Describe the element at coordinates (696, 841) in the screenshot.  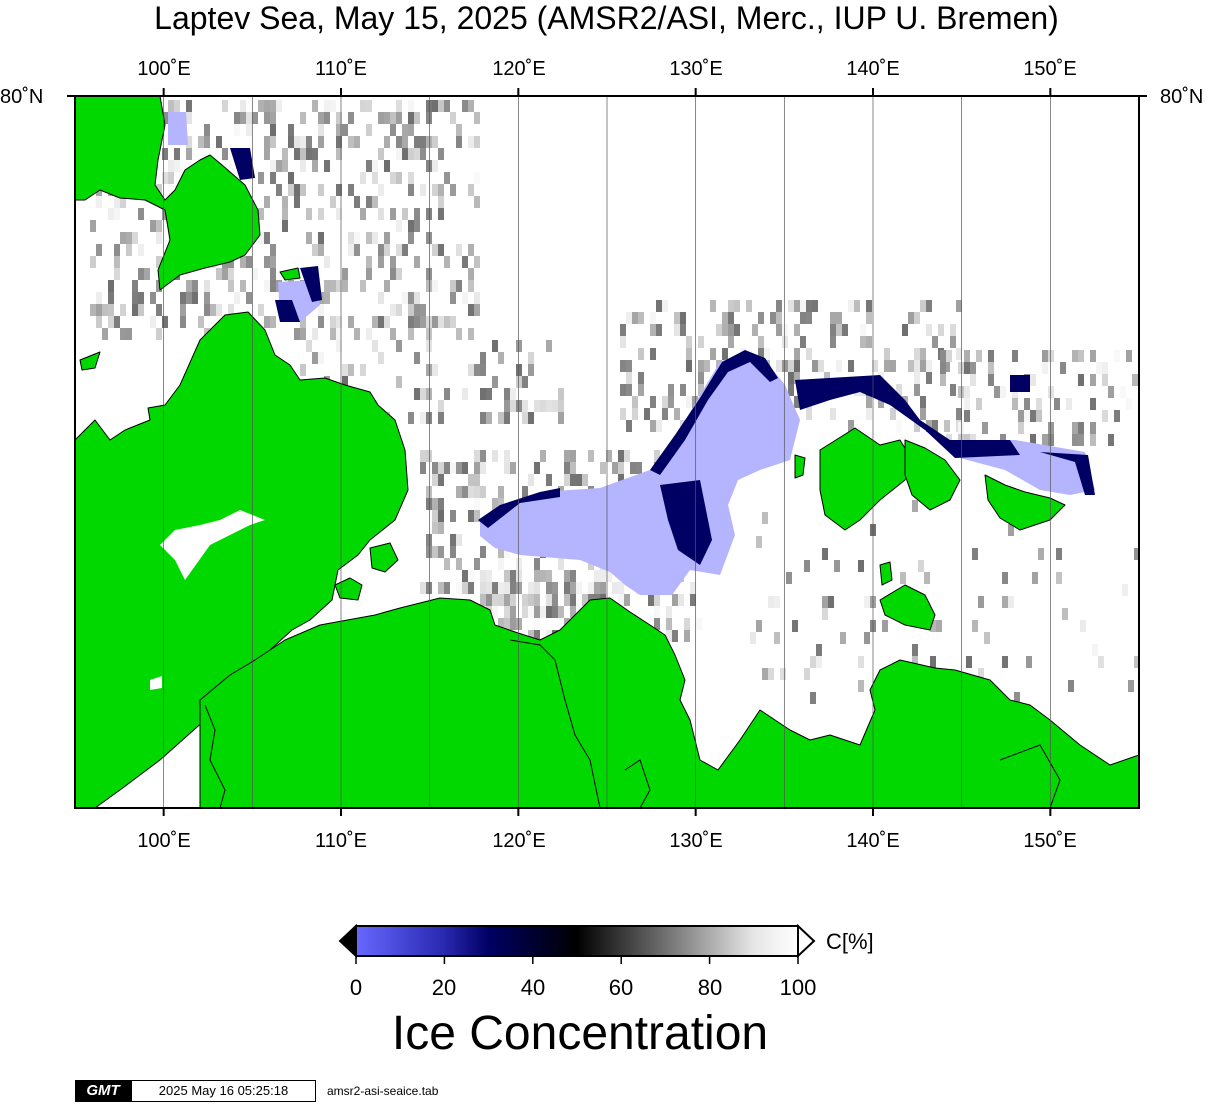
I see `lon-label-bottom-130: 130˚E` at that location.